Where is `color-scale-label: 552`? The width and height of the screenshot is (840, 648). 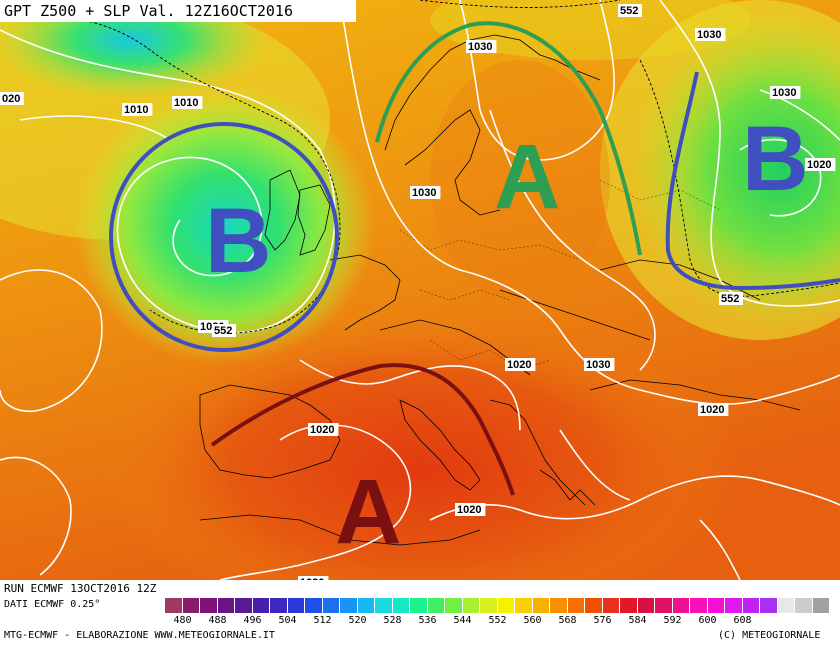 color-scale-label: 552 is located at coordinates (497, 620).